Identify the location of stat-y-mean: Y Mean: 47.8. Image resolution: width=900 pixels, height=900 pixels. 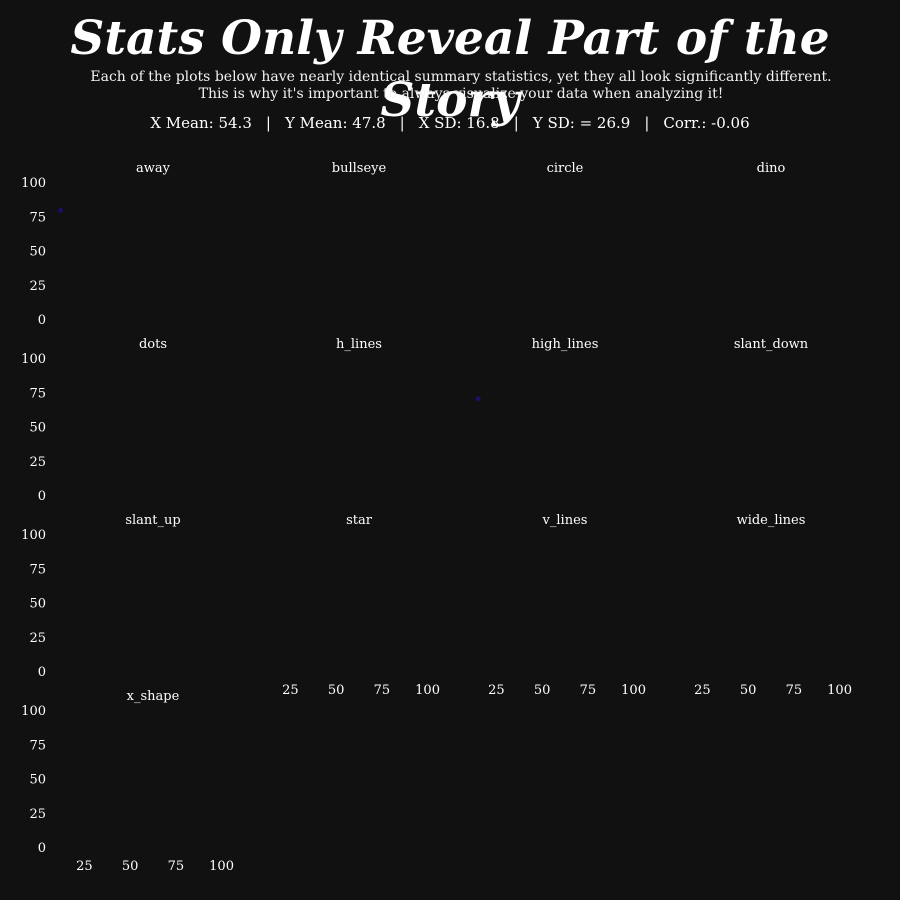
(335, 123).